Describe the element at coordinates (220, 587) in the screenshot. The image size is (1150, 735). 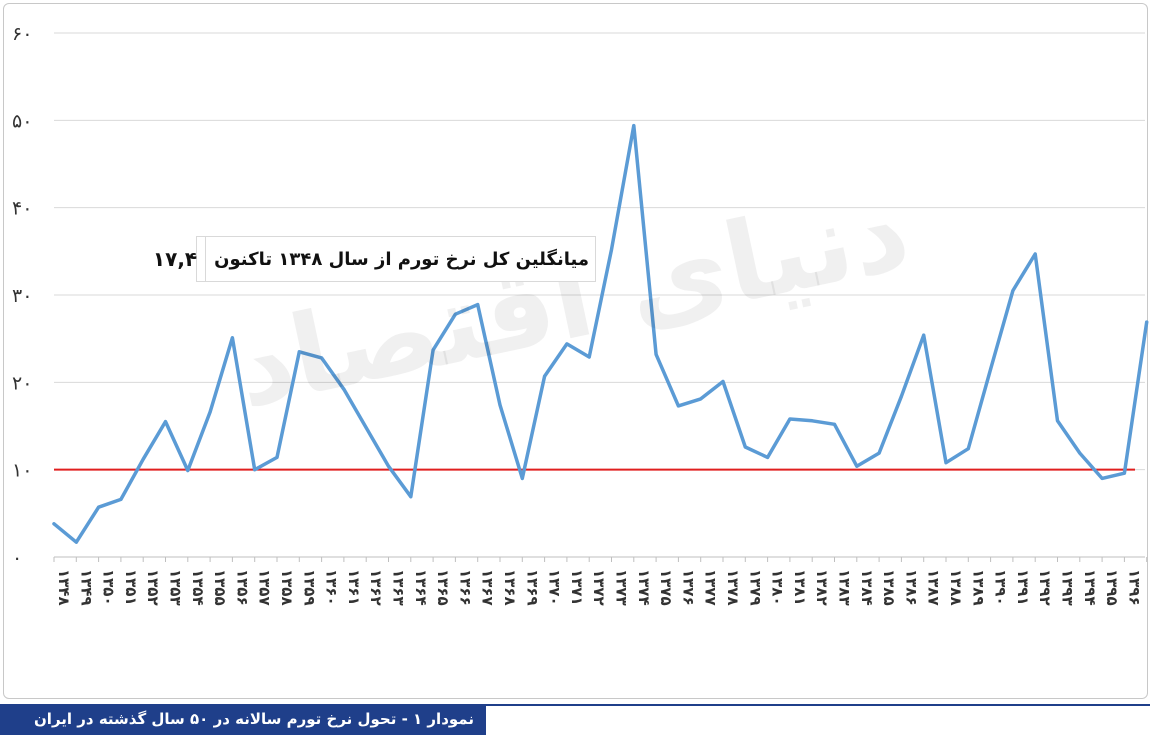
I see `x-tick-label: ۱۳۵۵` at that location.